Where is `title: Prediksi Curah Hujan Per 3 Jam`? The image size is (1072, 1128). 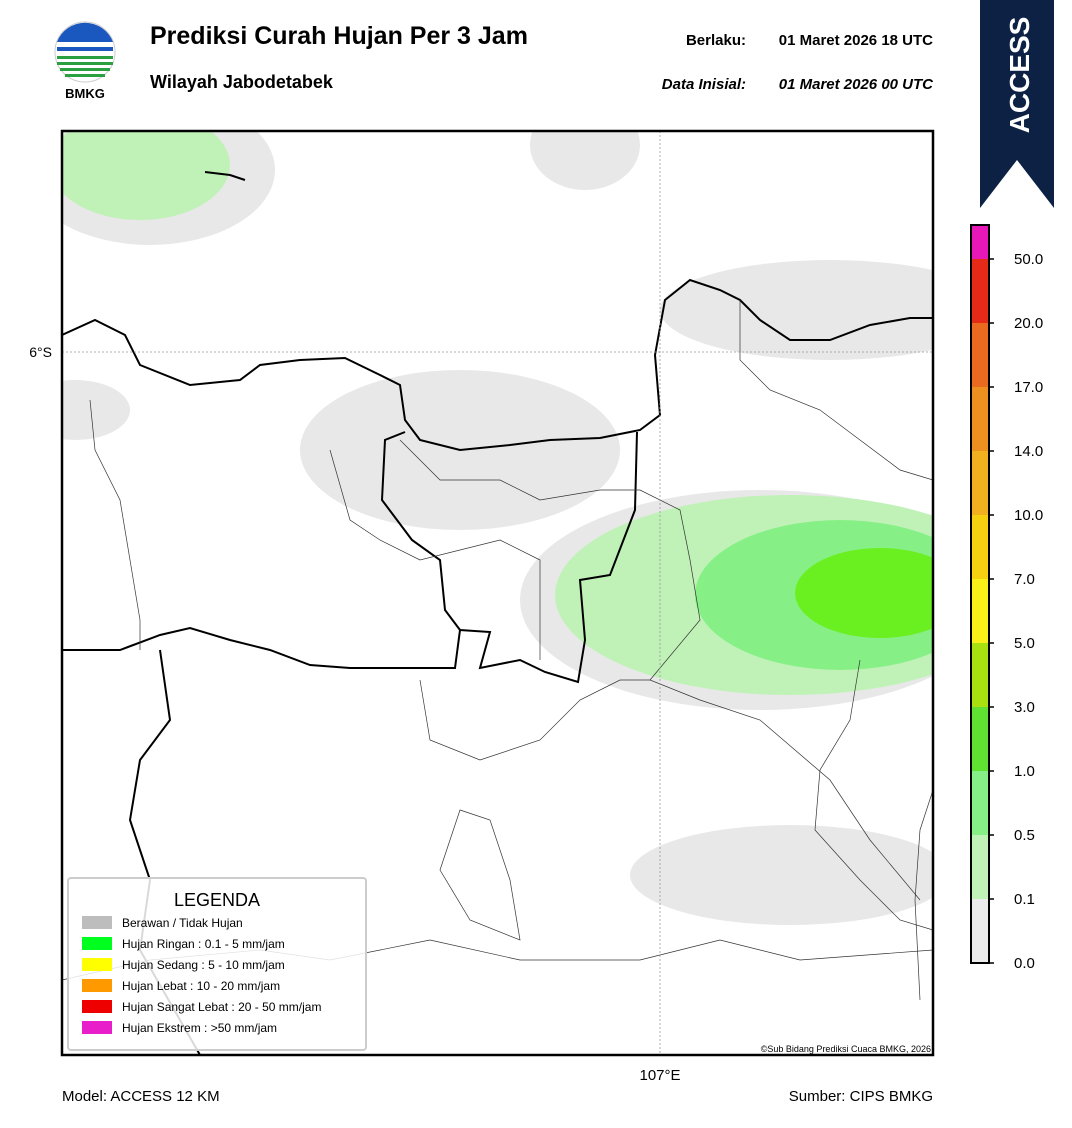
title: Prediksi Curah Hujan Per 3 Jam is located at coordinates (339, 36).